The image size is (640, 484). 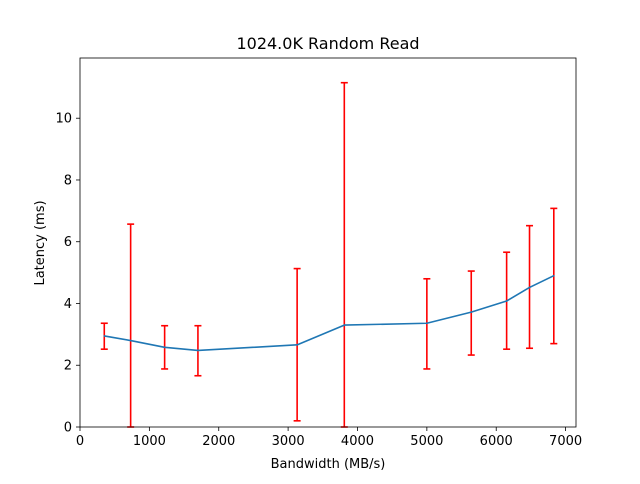 What do you see at coordinates (327, 43) in the screenshot?
I see `chart-title: 1024.0K Random Read` at bounding box center [327, 43].